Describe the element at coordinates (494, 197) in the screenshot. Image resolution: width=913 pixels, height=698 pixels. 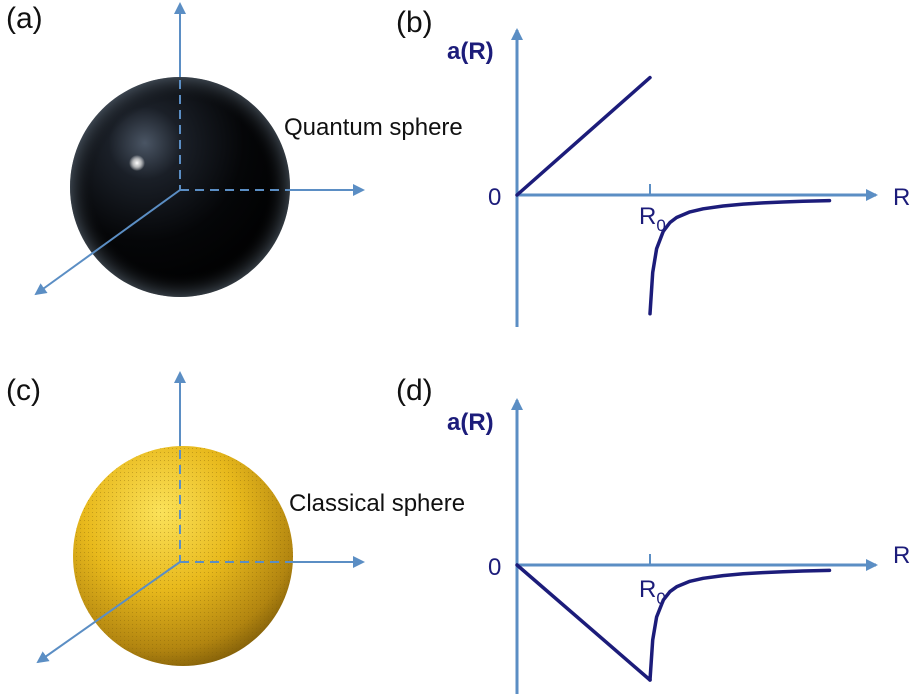
I see `b-origin-label: 0` at that location.